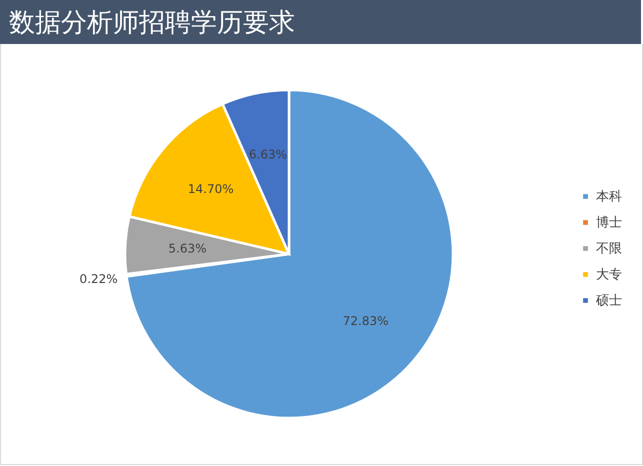  What do you see at coordinates (187, 249) in the screenshot?
I see `data-label: 5.63%` at bounding box center [187, 249].